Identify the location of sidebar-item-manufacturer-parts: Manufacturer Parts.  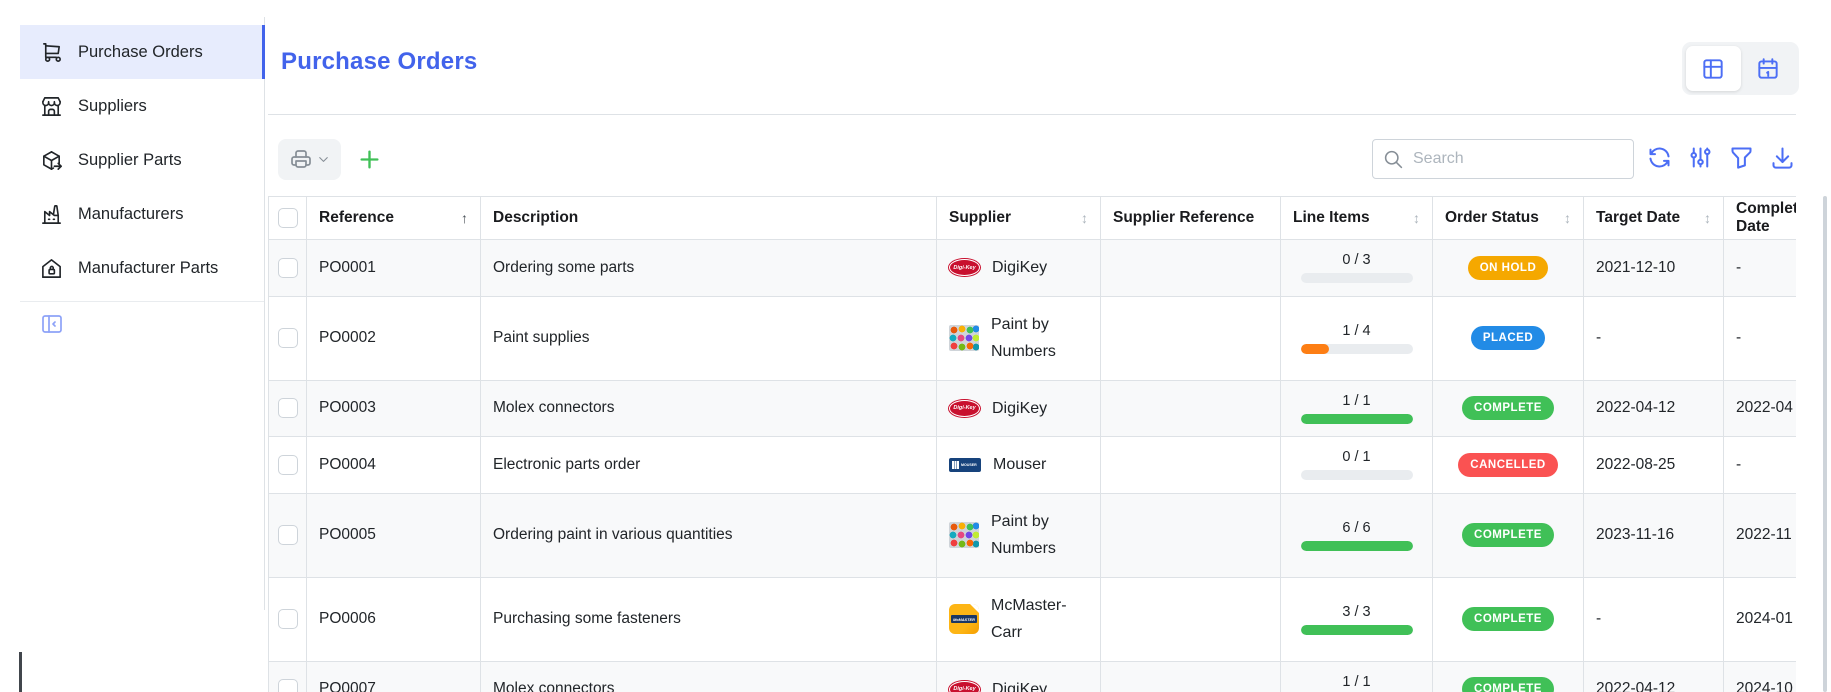
(142, 268).